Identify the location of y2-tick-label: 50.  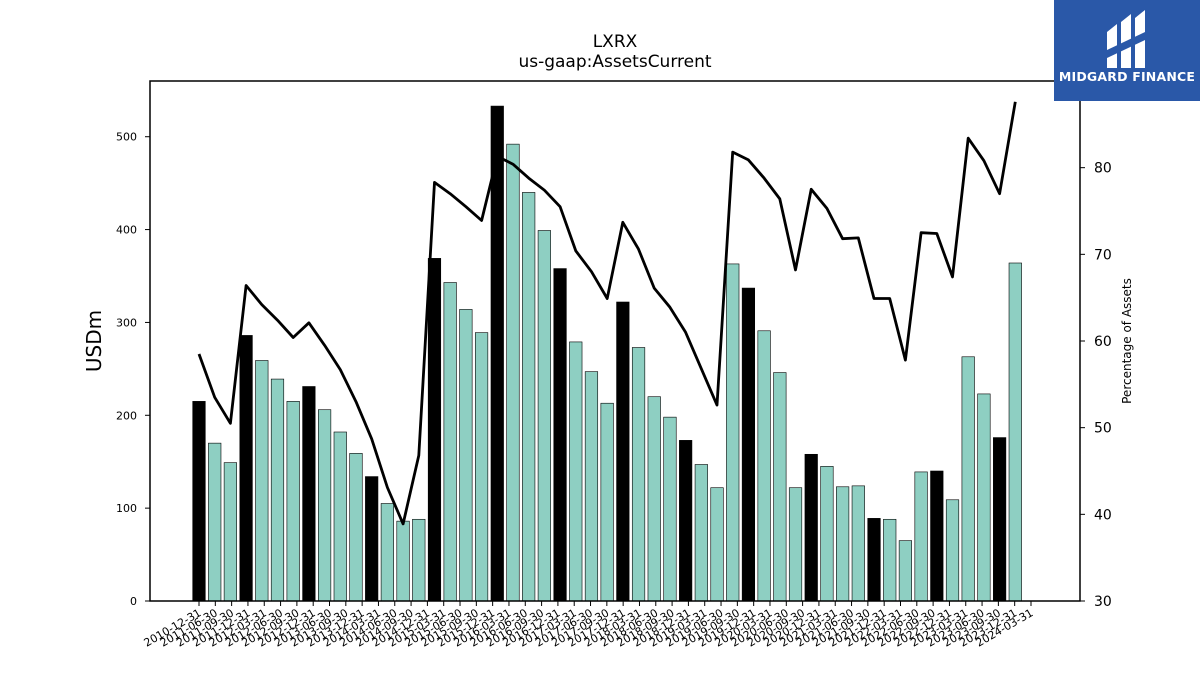
(1103, 429).